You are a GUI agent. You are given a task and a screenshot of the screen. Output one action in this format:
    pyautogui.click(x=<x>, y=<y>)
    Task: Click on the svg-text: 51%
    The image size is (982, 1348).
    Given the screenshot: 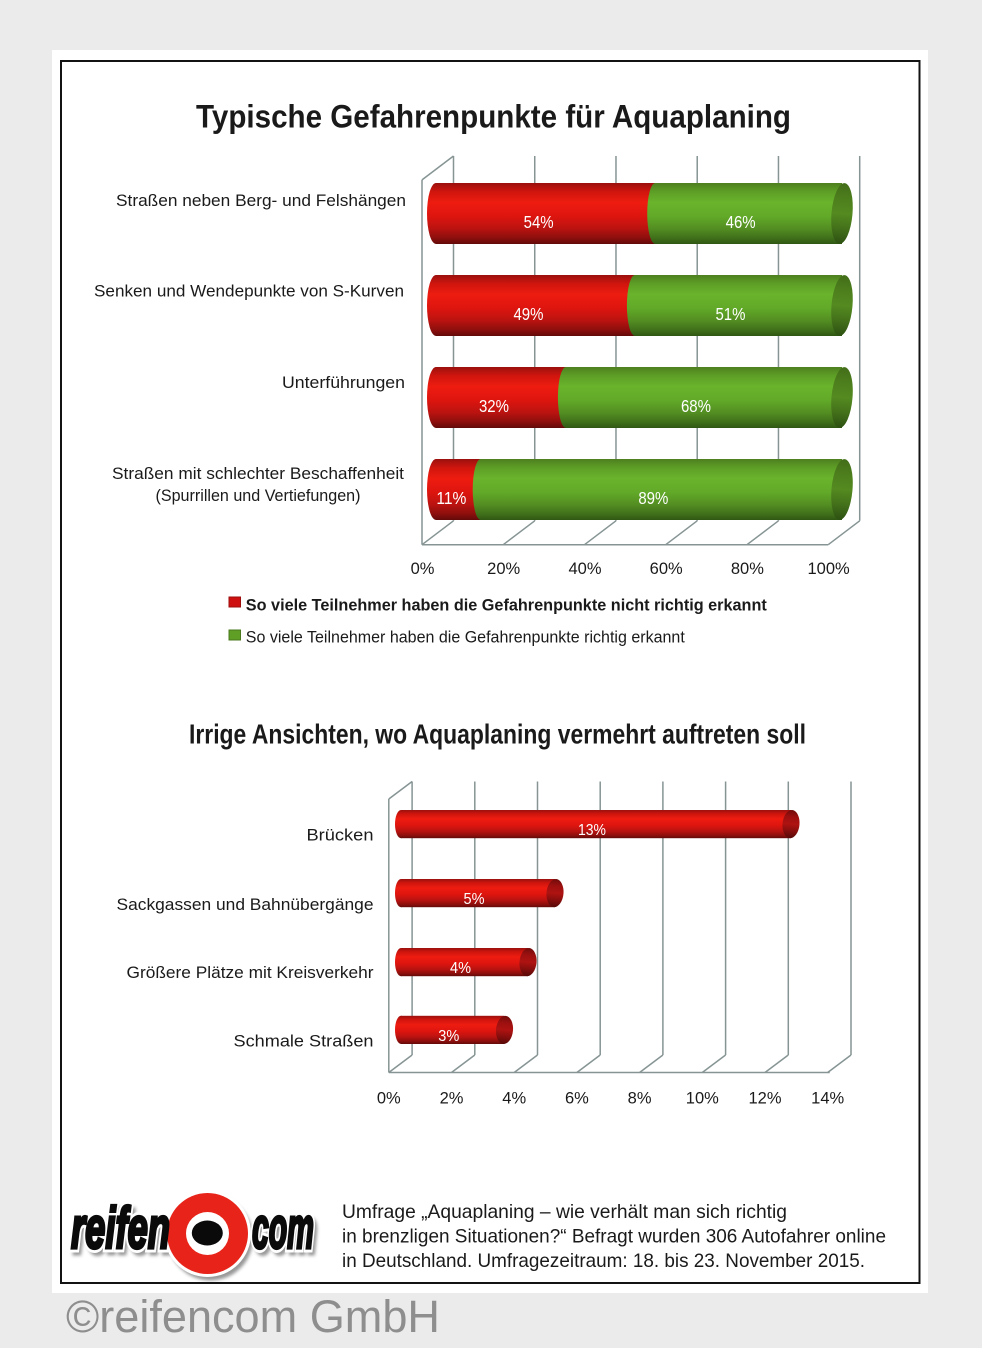 What is the action you would take?
    pyautogui.click(x=730, y=314)
    